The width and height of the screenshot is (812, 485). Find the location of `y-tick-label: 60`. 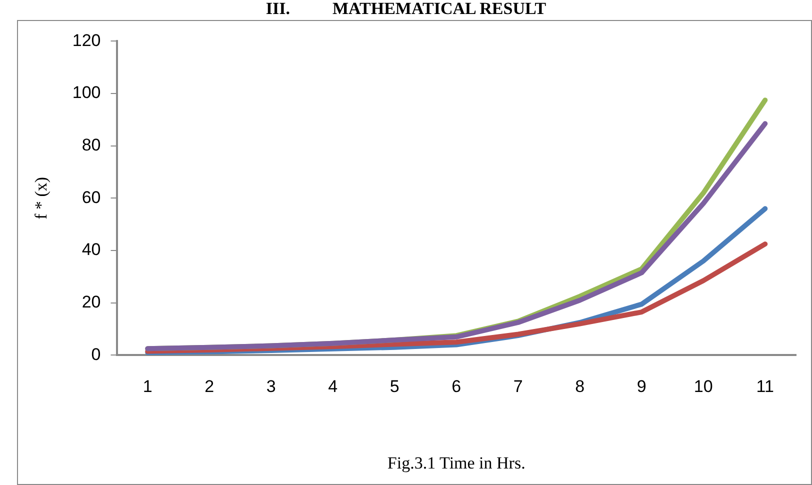

y-tick-label: 60 is located at coordinates (91, 197).